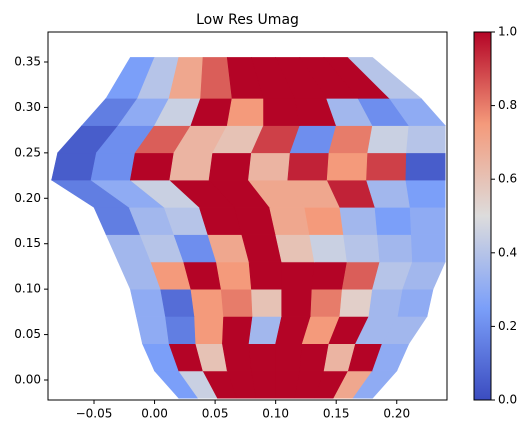  Describe the element at coordinates (482, 216) in the screenshot. I see `colorbar` at that location.